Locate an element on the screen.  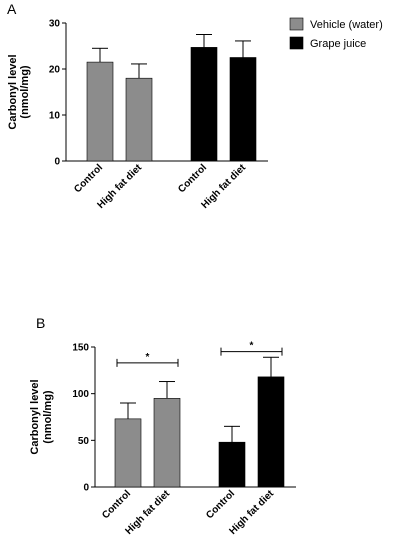
legend-label: Grape juice is located at coordinates (338, 44).